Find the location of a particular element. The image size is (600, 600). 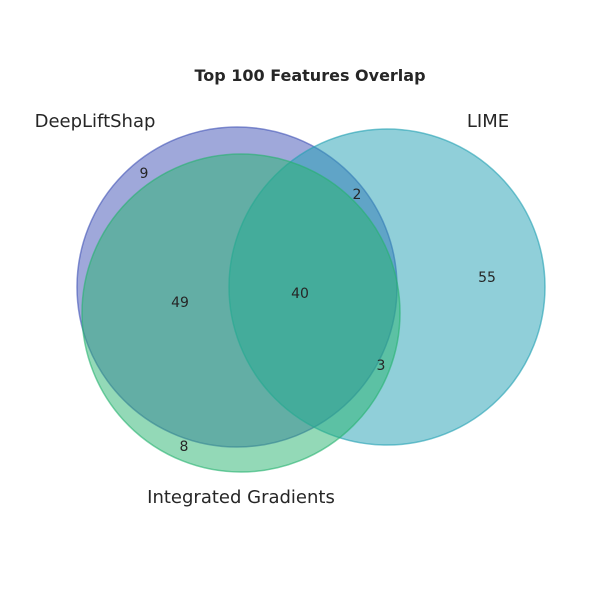

region-lime-only: 55 is located at coordinates (487, 278).